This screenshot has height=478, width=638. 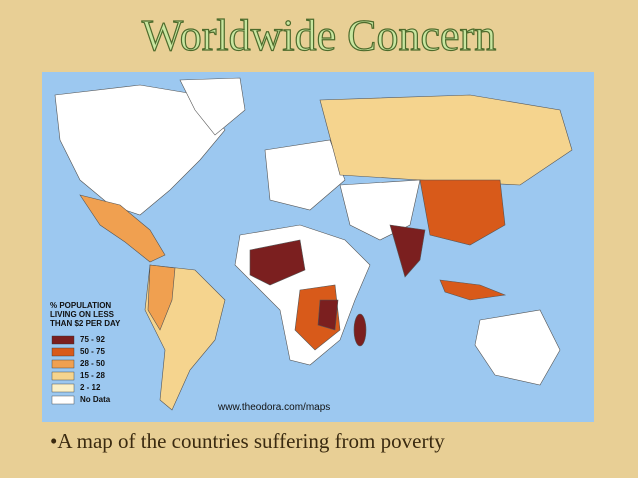 What do you see at coordinates (85, 323) in the screenshot?
I see `legend-title: THAN $2 PER DAY` at bounding box center [85, 323].